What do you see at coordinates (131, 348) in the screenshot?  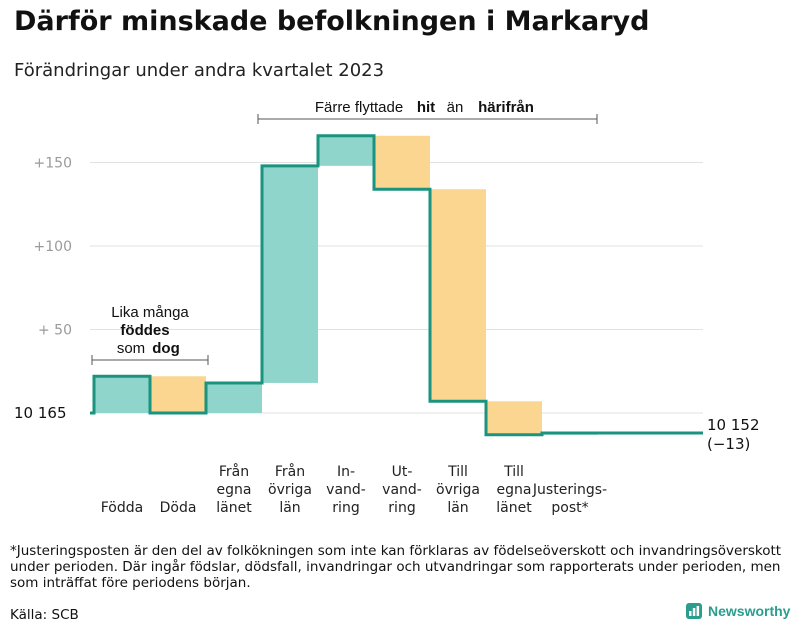 I see `annotation-line-3-prefix: som` at bounding box center [131, 348].